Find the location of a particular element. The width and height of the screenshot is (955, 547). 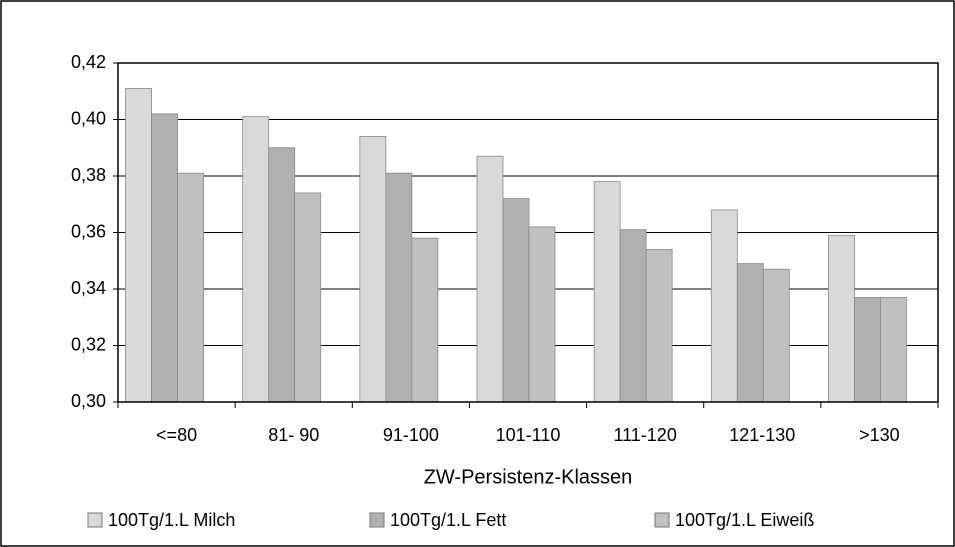

y-tick-label: 0,34 is located at coordinates (88, 288).